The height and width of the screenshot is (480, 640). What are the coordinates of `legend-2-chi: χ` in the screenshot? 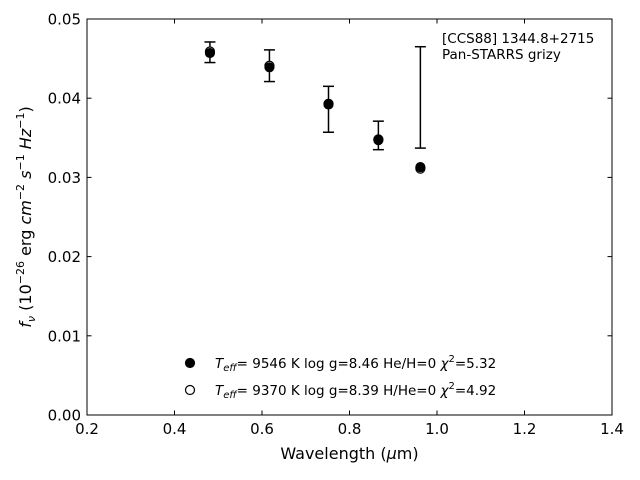 It's located at (444, 391).